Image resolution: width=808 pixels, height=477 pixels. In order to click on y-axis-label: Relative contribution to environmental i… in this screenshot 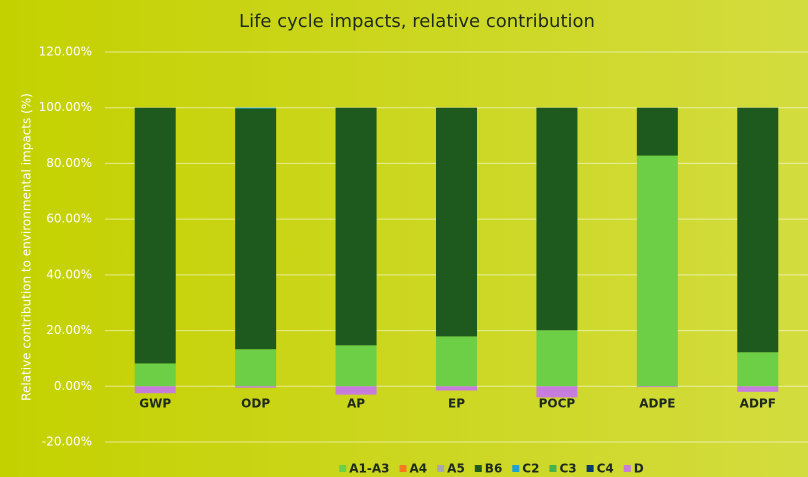, I will do `click(27, 247)`.